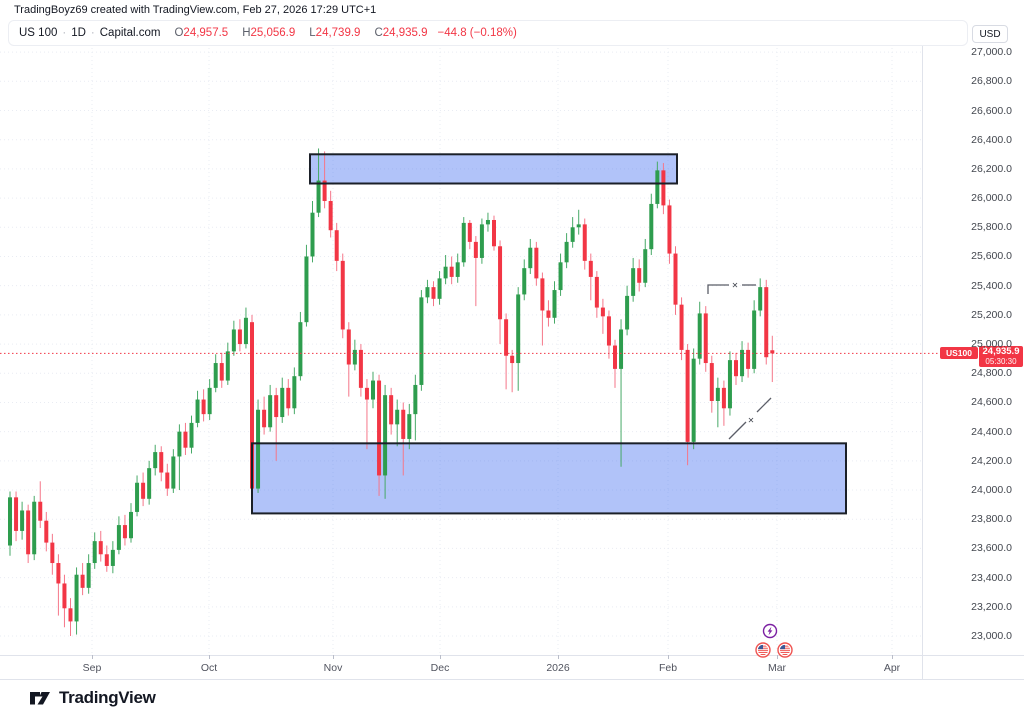  I want to click on currency-button: USD, so click(990, 34).